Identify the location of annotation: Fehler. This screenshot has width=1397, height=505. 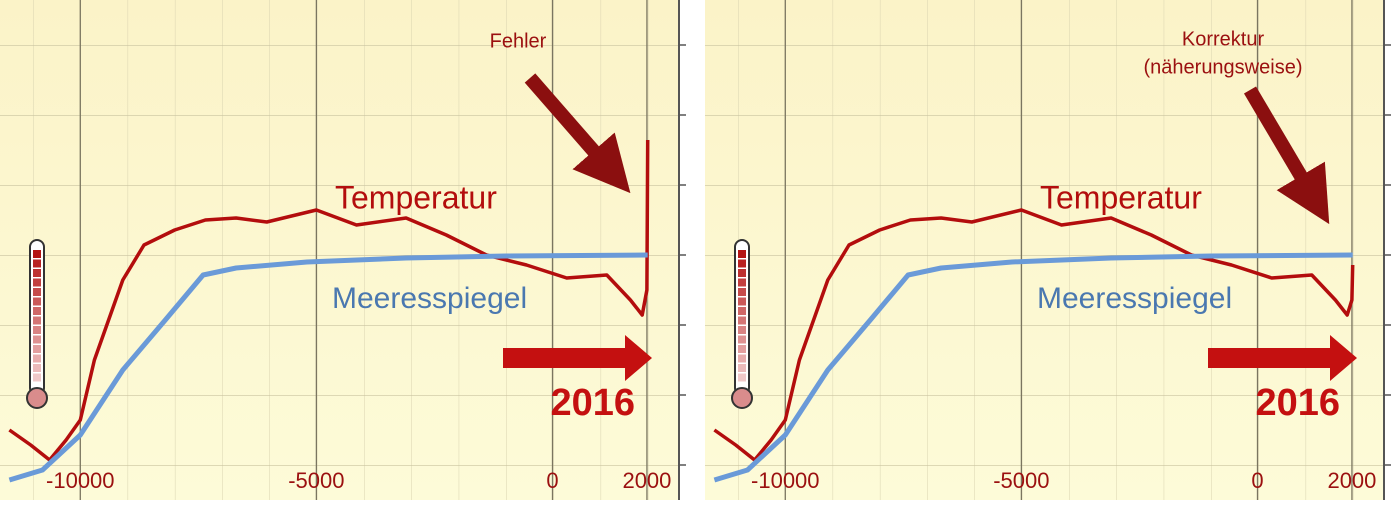
(518, 41).